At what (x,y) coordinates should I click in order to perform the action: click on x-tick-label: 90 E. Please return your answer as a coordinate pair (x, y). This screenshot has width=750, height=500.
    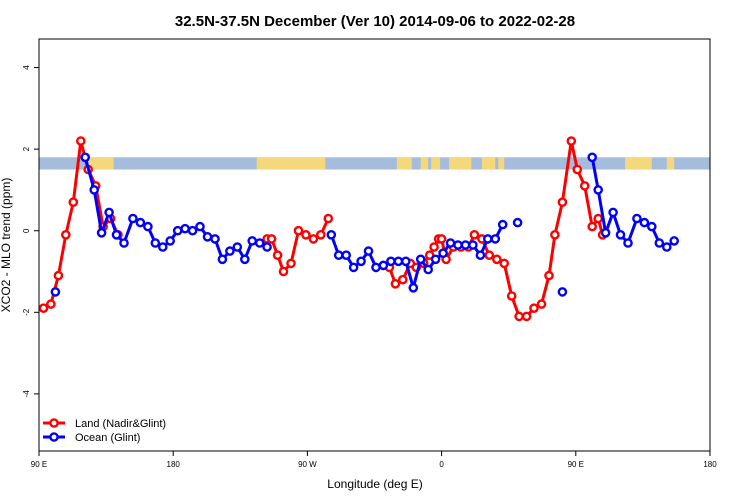
    Looking at the image, I should click on (576, 464).